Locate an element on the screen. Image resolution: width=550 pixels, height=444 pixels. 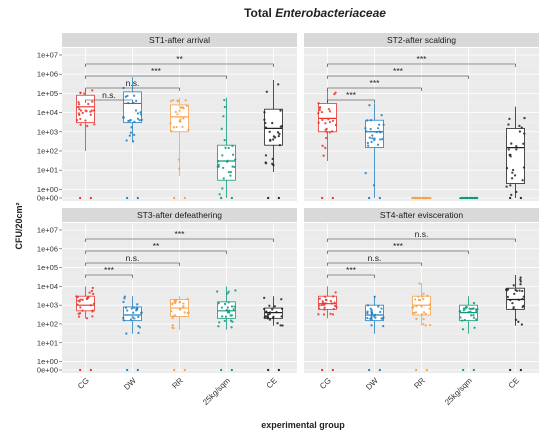
x-tick-label: DW is located at coordinates (372, 384).